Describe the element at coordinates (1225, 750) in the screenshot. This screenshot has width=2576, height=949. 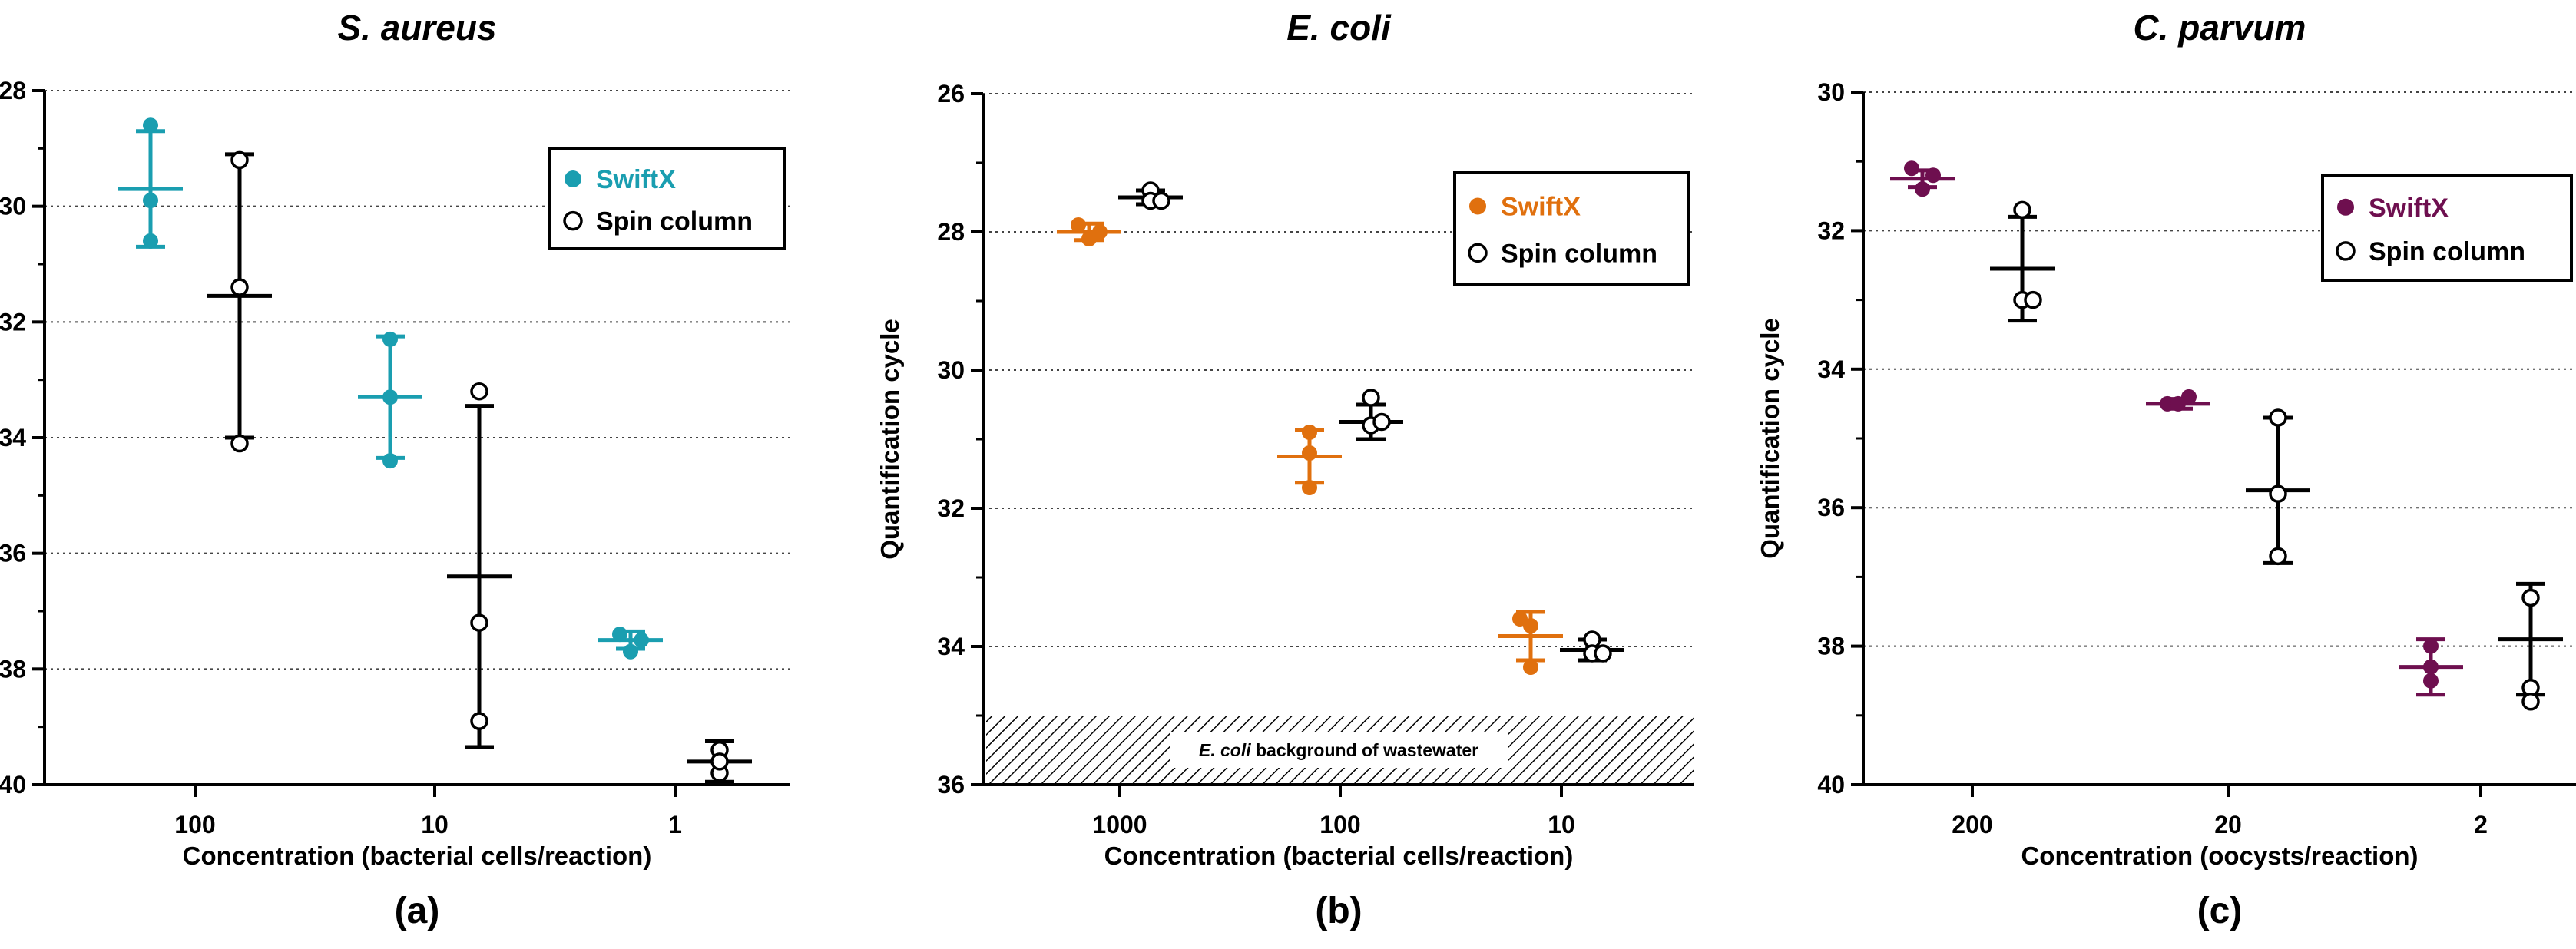
I see `background-label-species: E. coli` at that location.